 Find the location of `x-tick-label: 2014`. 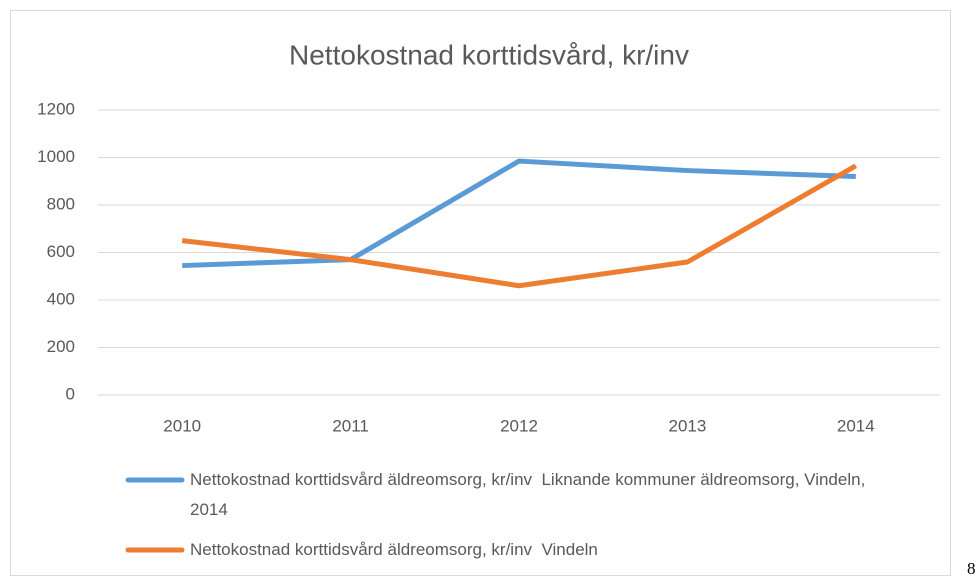

x-tick-label: 2014 is located at coordinates (856, 425).